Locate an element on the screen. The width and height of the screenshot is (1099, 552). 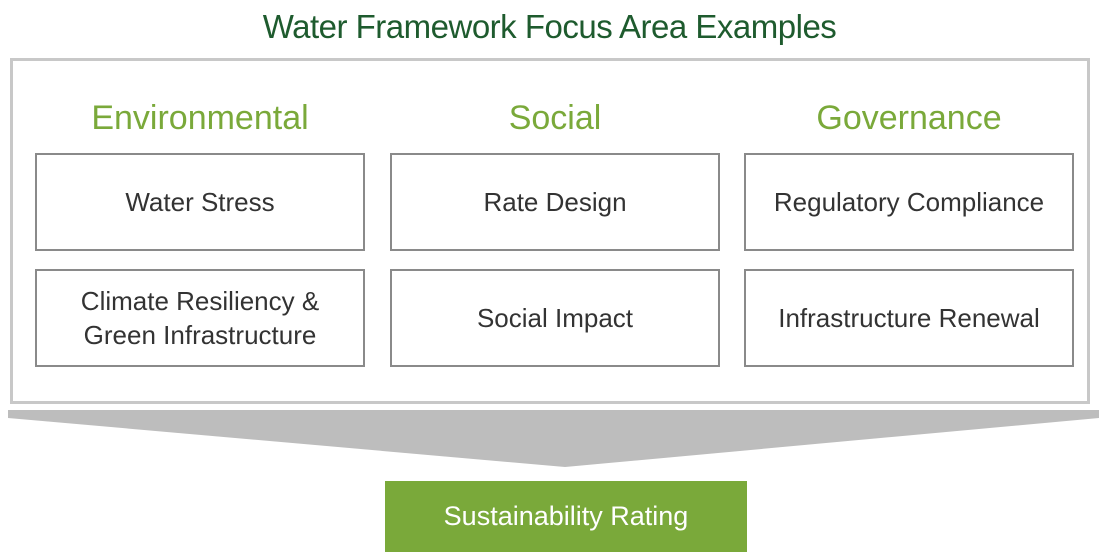
funnel-arrow is located at coordinates (553, 438).